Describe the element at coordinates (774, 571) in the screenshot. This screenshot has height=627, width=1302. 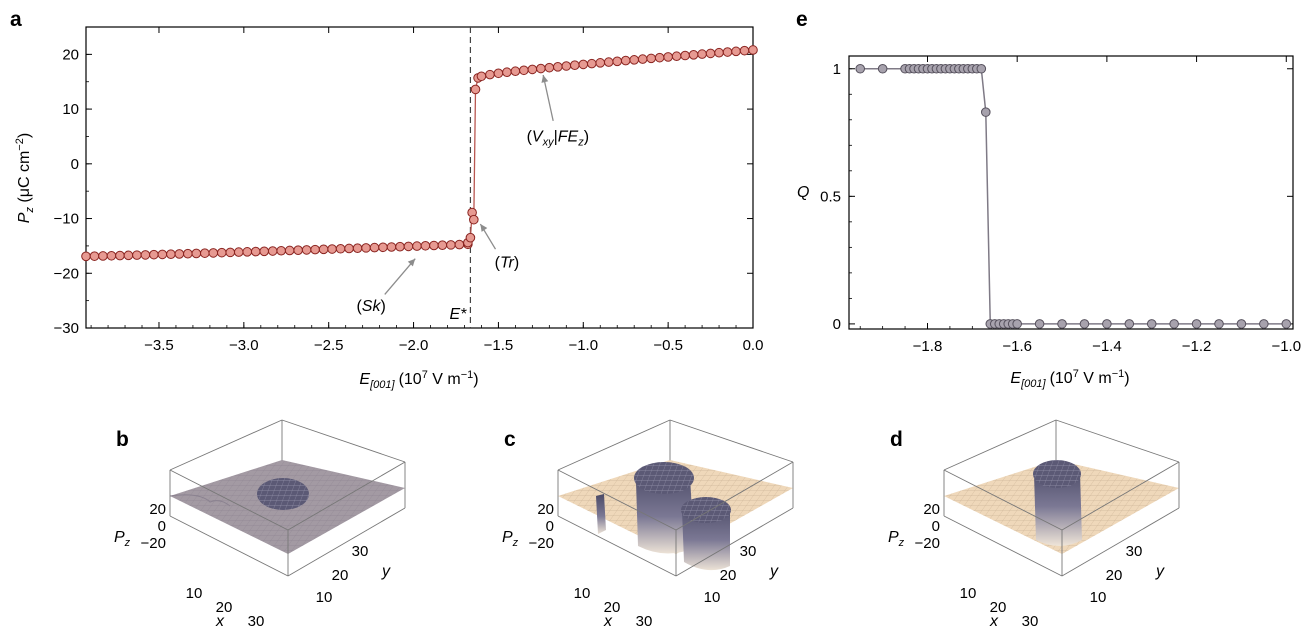
I see `y-axis-label: y` at that location.